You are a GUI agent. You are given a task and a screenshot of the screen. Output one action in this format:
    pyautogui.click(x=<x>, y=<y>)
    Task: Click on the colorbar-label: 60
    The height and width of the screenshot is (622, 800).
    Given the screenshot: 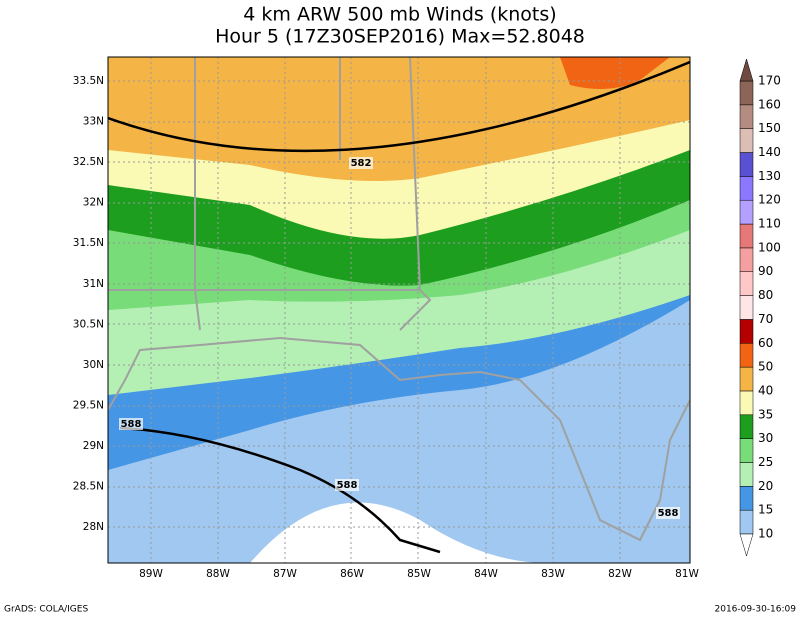 What is the action you would take?
    pyautogui.click(x=765, y=343)
    